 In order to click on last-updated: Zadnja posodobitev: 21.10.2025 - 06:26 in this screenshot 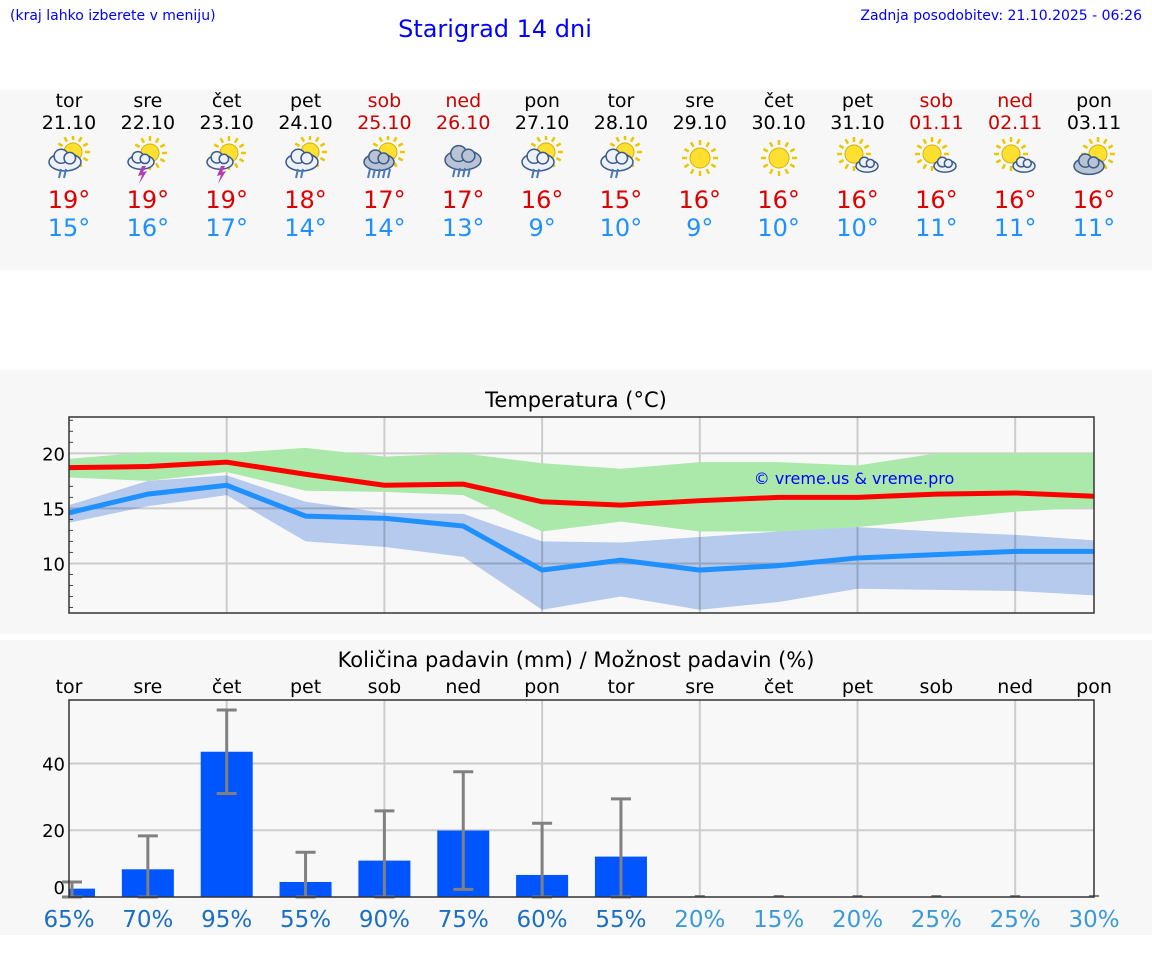, I will do `click(1001, 16)`.